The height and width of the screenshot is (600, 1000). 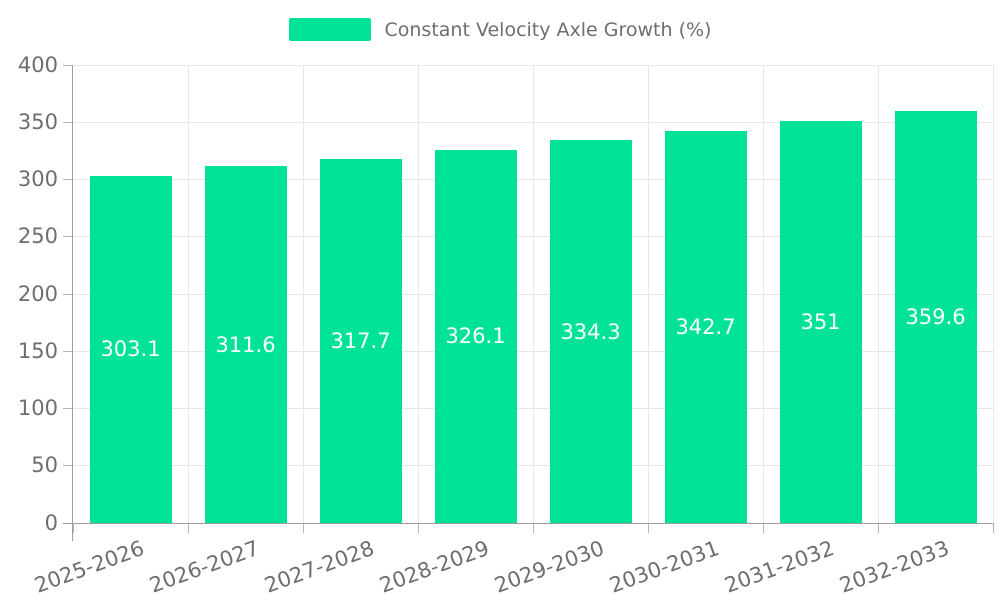 I want to click on legend-swatch, so click(x=329, y=29).